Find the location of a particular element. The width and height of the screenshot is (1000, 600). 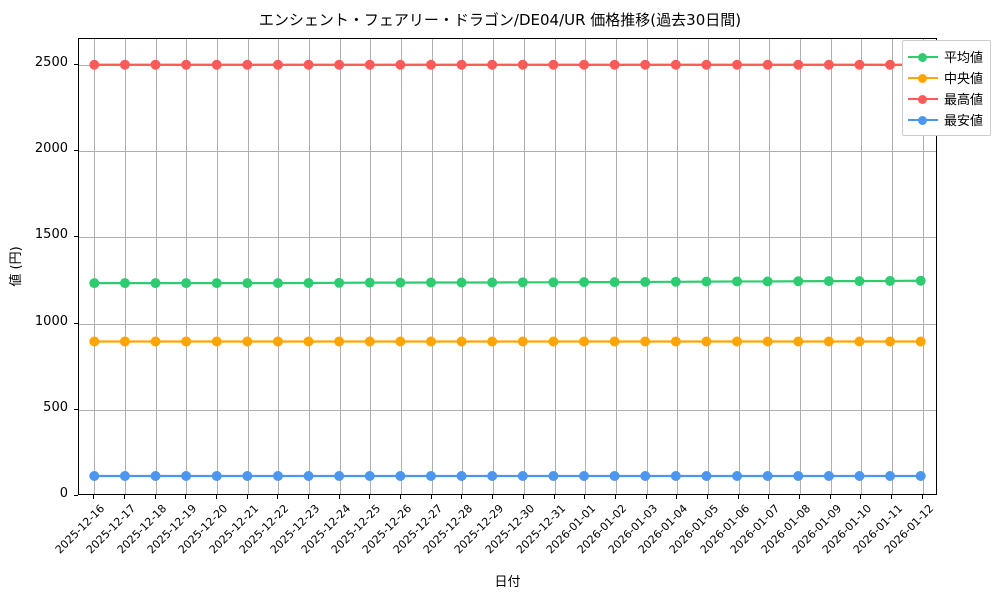

legend-item-4: 最安値 is located at coordinates (945, 119).